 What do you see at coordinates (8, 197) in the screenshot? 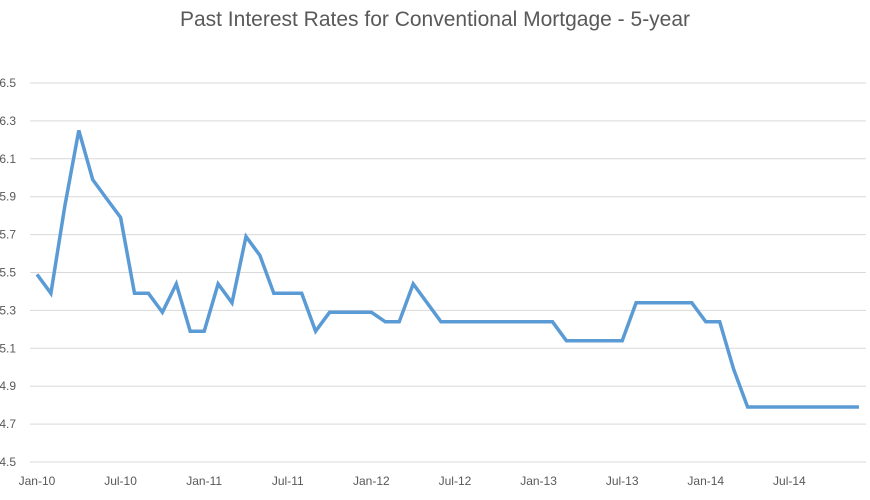
I see `y-tick-label: 5.9` at bounding box center [8, 197].